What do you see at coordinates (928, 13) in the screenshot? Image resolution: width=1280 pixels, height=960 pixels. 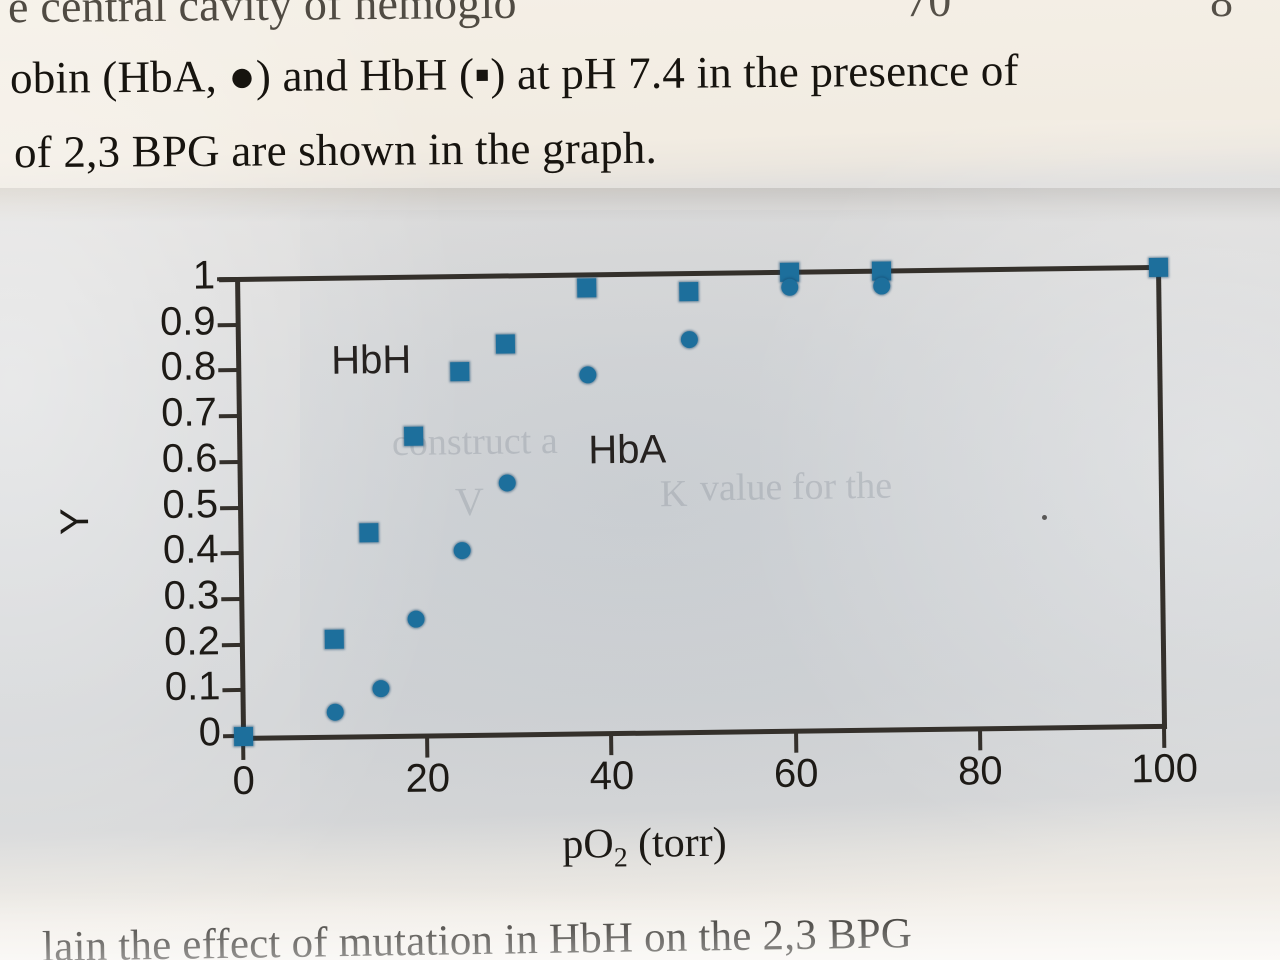 I see `text-line-top-right-number-1: 70` at bounding box center [928, 13].